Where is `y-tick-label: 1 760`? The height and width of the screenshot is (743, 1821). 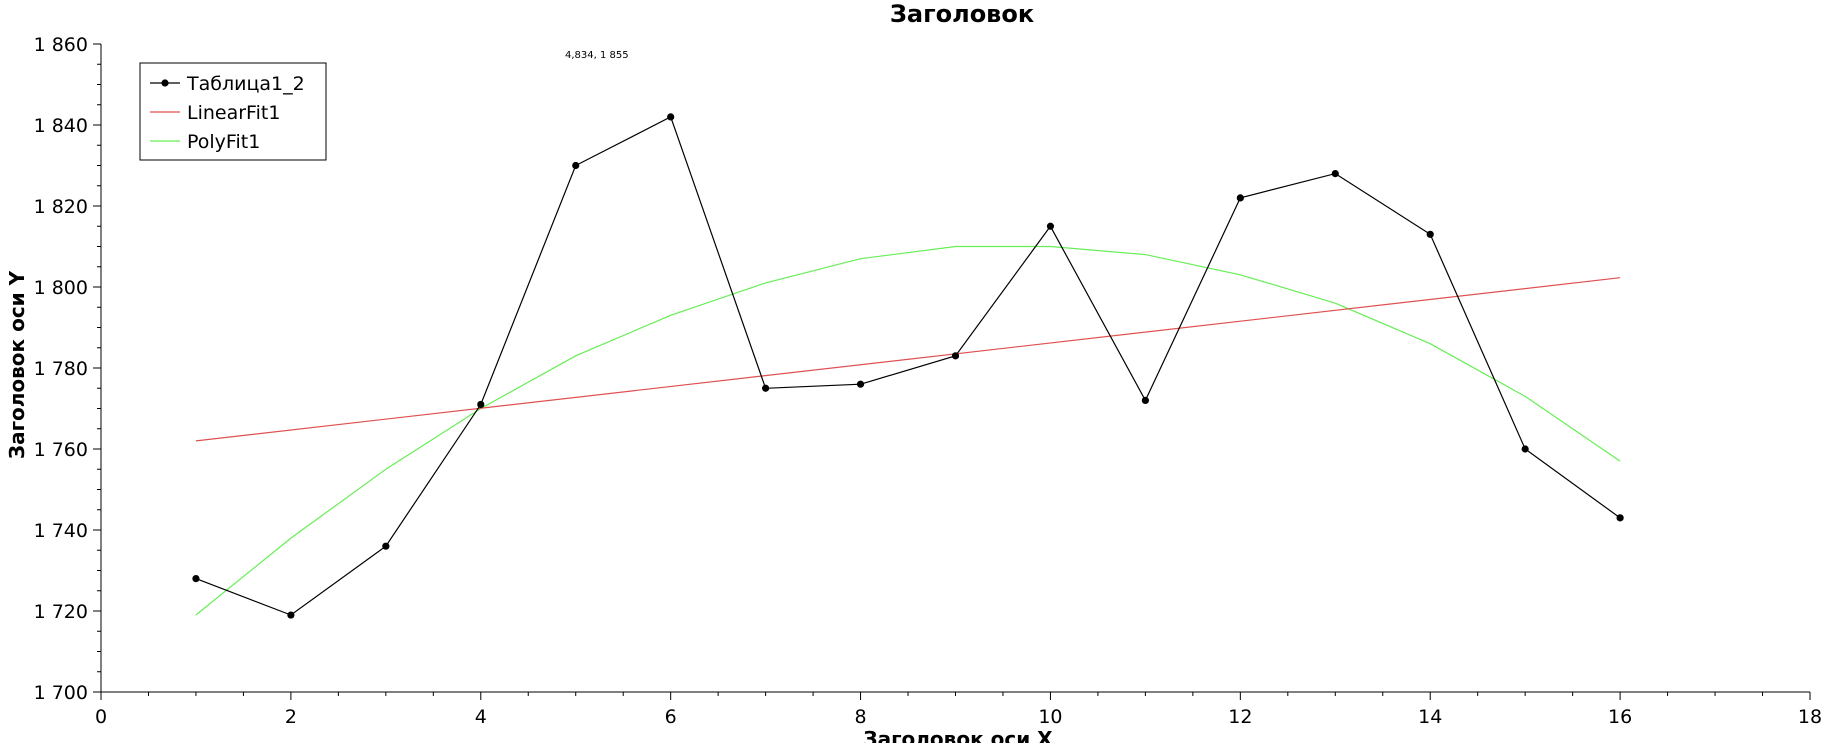
y-tick-label: 1 760 is located at coordinates (61, 450).